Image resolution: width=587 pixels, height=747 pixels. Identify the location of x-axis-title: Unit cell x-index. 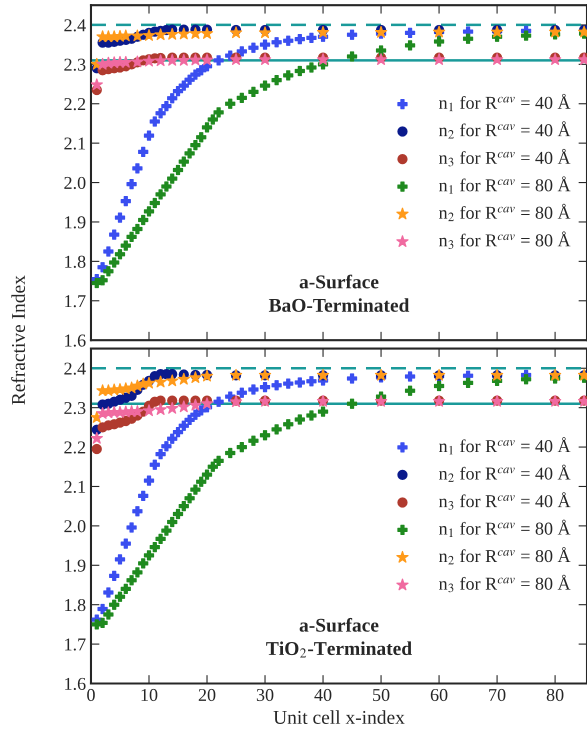
(339, 717).